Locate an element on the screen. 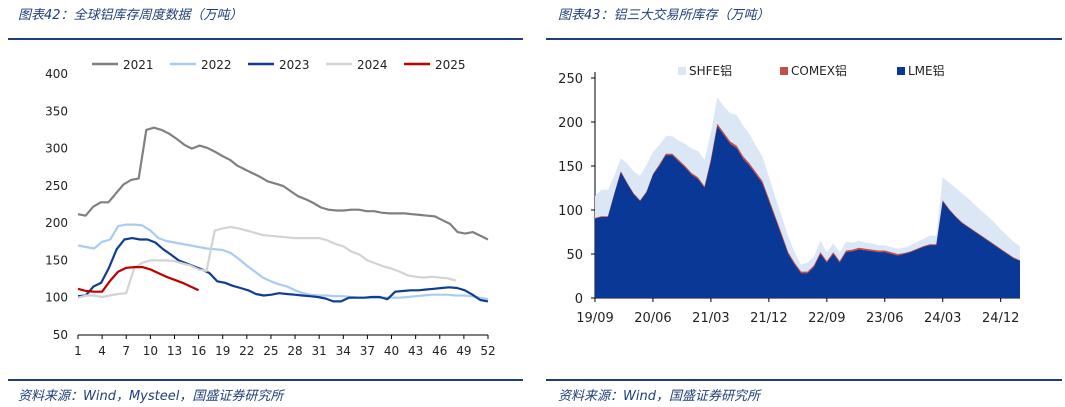 The image size is (1065, 407). right-legend-swatch-lme is located at coordinates (901, 71).